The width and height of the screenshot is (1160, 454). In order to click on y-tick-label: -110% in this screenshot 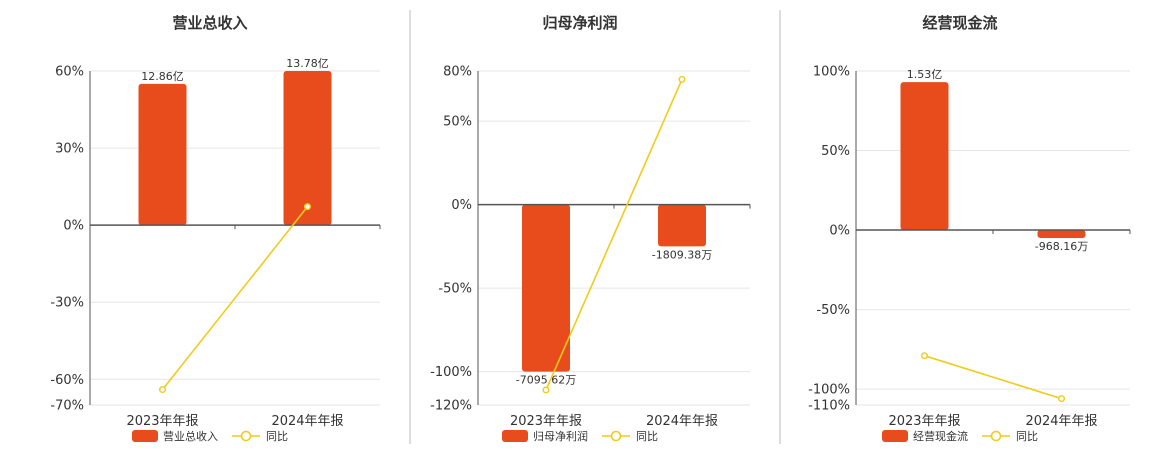, I will do `click(829, 406)`.